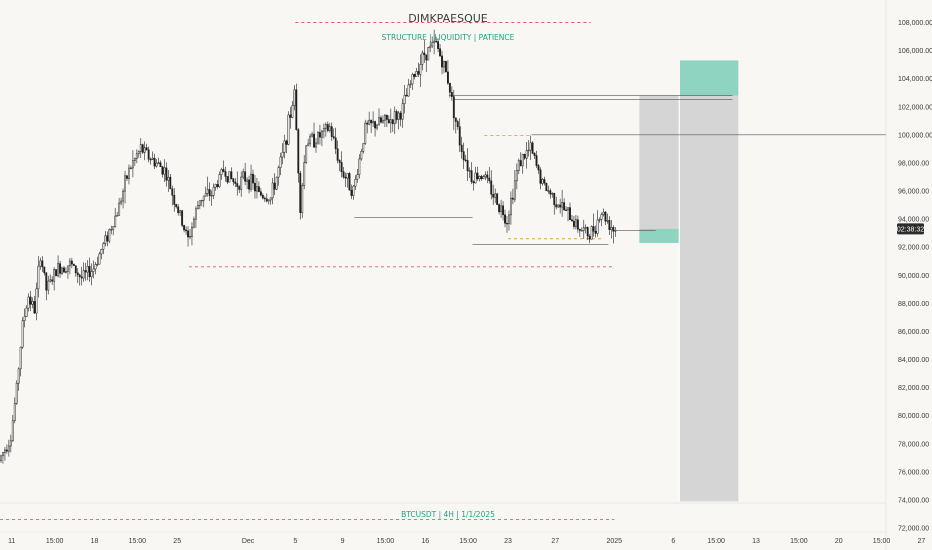 This screenshot has width=932, height=550. Describe the element at coordinates (177, 541) in the screenshot. I see `time-tick-label: 25` at that location.